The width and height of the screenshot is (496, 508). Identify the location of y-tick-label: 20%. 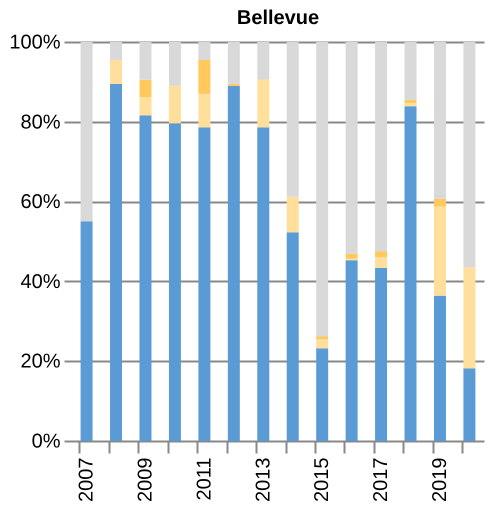
(40, 361).